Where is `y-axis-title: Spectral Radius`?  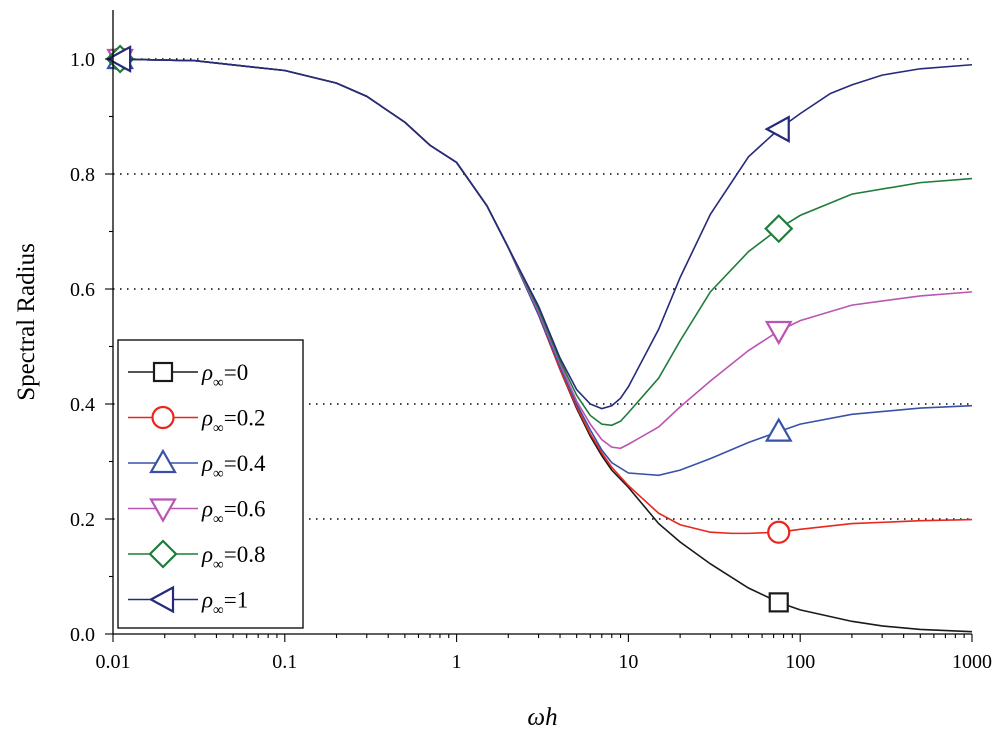 y-axis-title: Spectral Radius is located at coordinates (26, 322).